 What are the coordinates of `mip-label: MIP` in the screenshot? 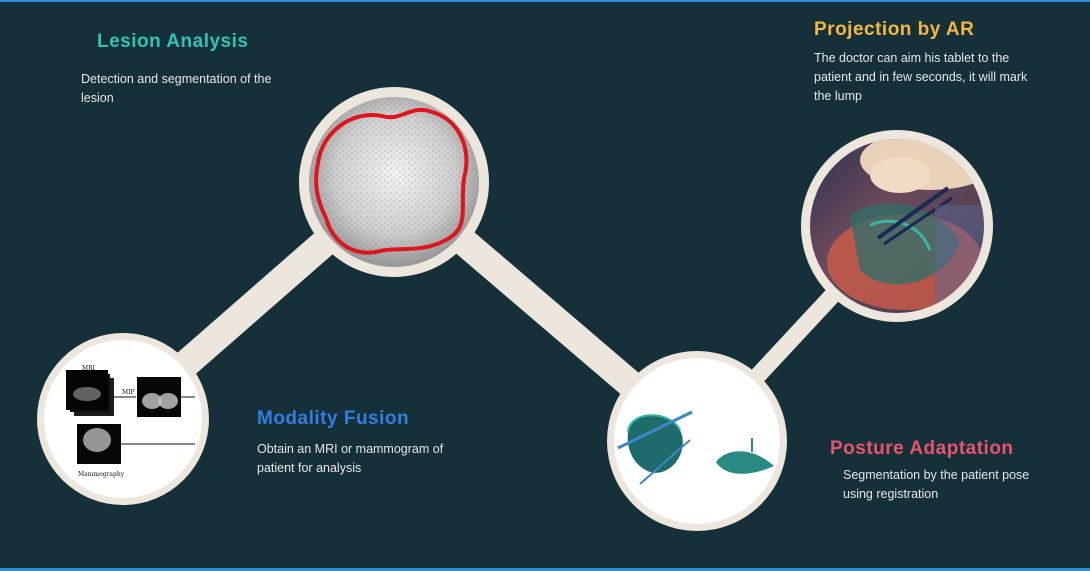 It's located at (128, 392).